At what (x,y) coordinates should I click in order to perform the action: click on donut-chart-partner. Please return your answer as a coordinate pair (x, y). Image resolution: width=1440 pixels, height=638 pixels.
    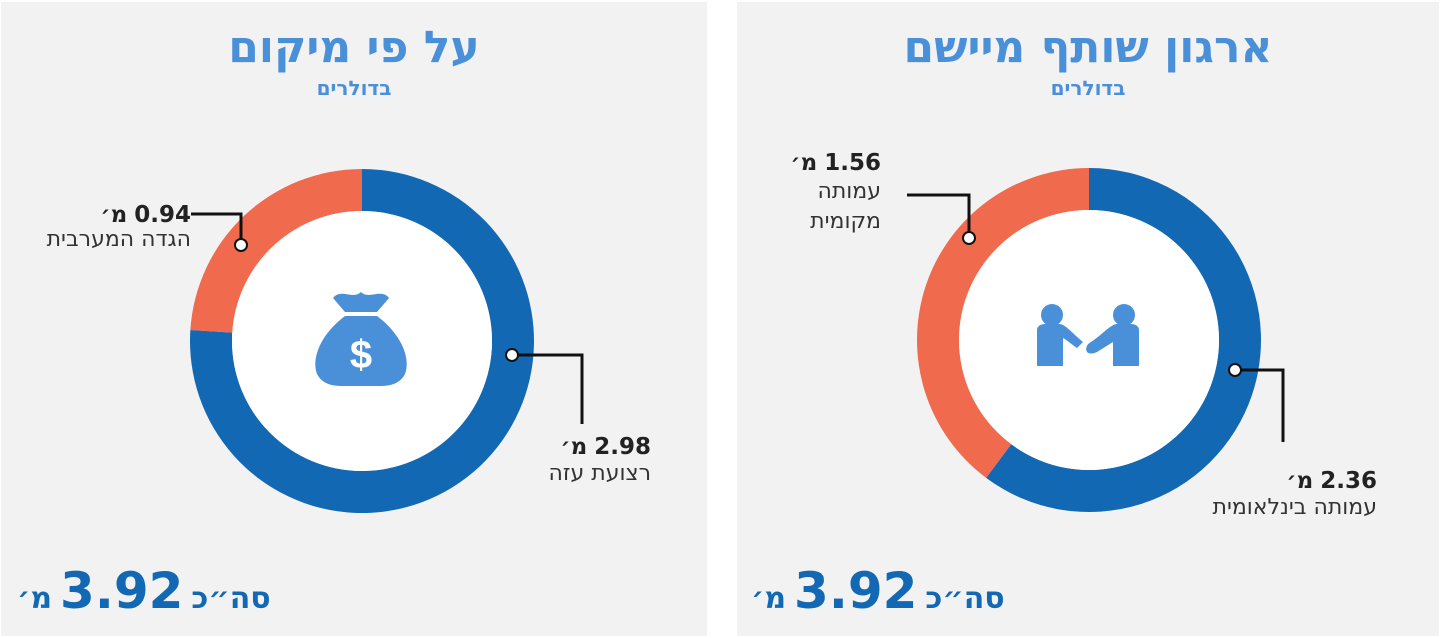
    Looking at the image, I should click on (1096, 340).